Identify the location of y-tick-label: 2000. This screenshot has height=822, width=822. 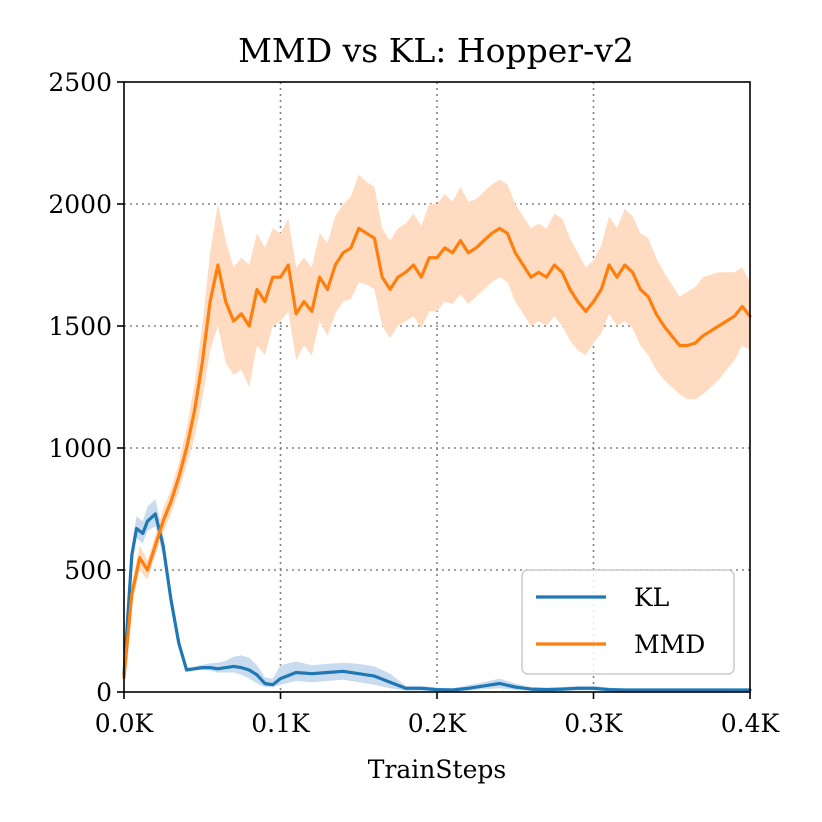
(80, 204).